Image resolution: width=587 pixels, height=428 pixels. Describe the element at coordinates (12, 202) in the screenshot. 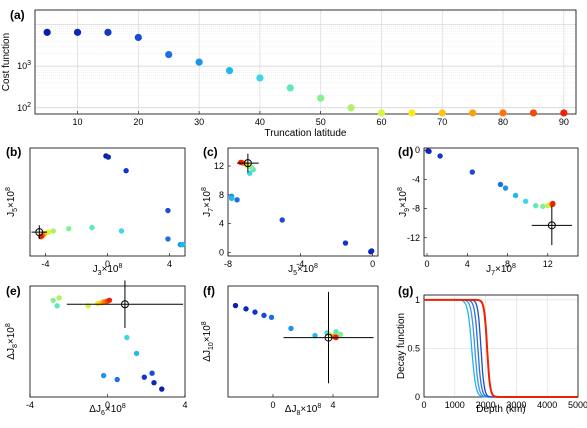

I see `y-axis-label: J5×108` at that location.